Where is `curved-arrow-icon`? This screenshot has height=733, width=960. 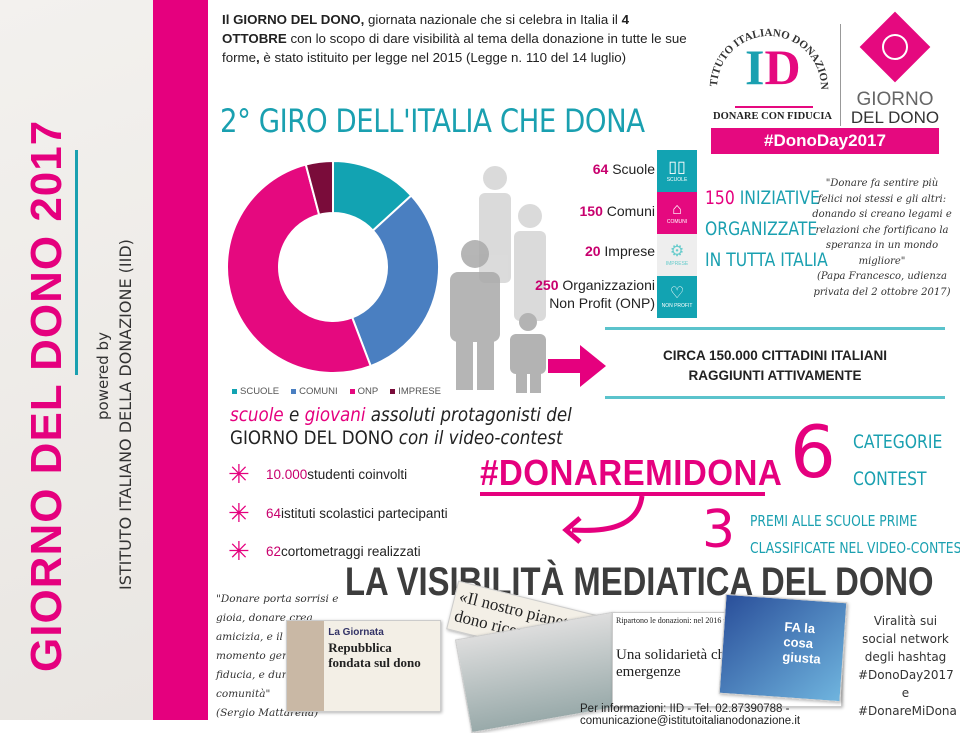
curved-arrow-icon is located at coordinates (603, 519).